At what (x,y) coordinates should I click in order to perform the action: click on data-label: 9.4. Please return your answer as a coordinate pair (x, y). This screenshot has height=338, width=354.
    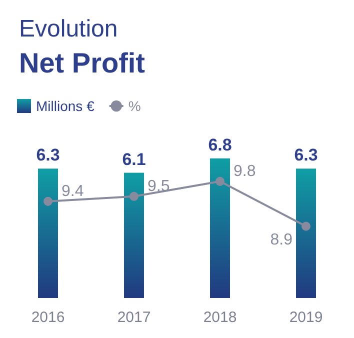
    Looking at the image, I should click on (73, 191).